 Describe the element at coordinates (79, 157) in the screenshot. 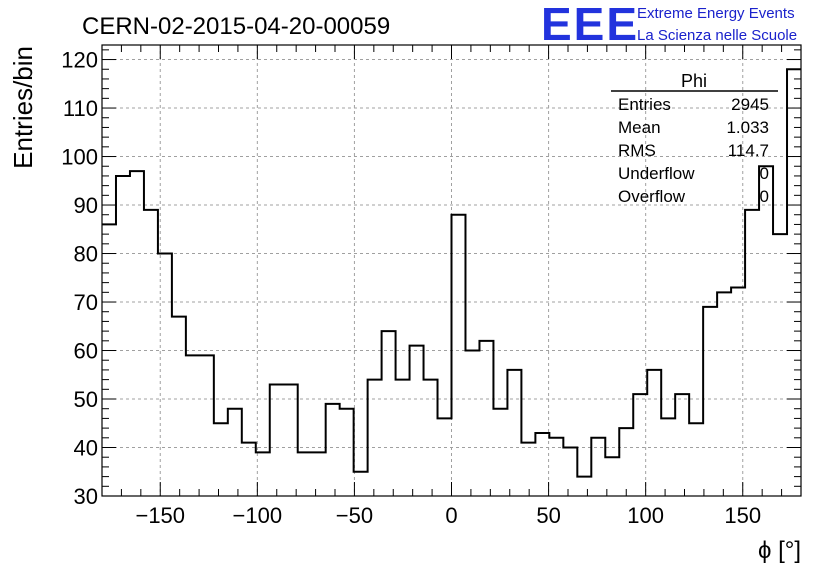

I see `y-tick-label: 100` at that location.